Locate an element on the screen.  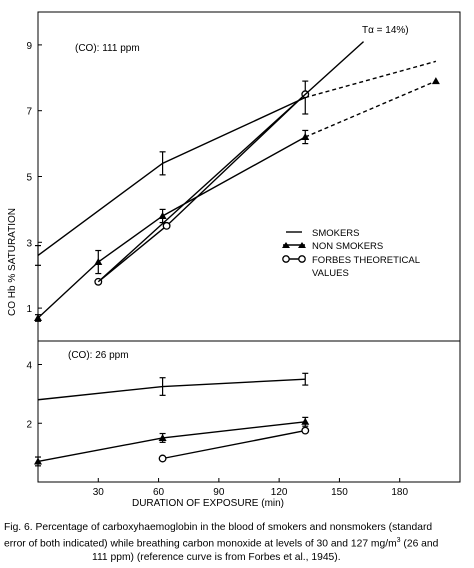
x-tick-label: 180 is located at coordinates (399, 492).